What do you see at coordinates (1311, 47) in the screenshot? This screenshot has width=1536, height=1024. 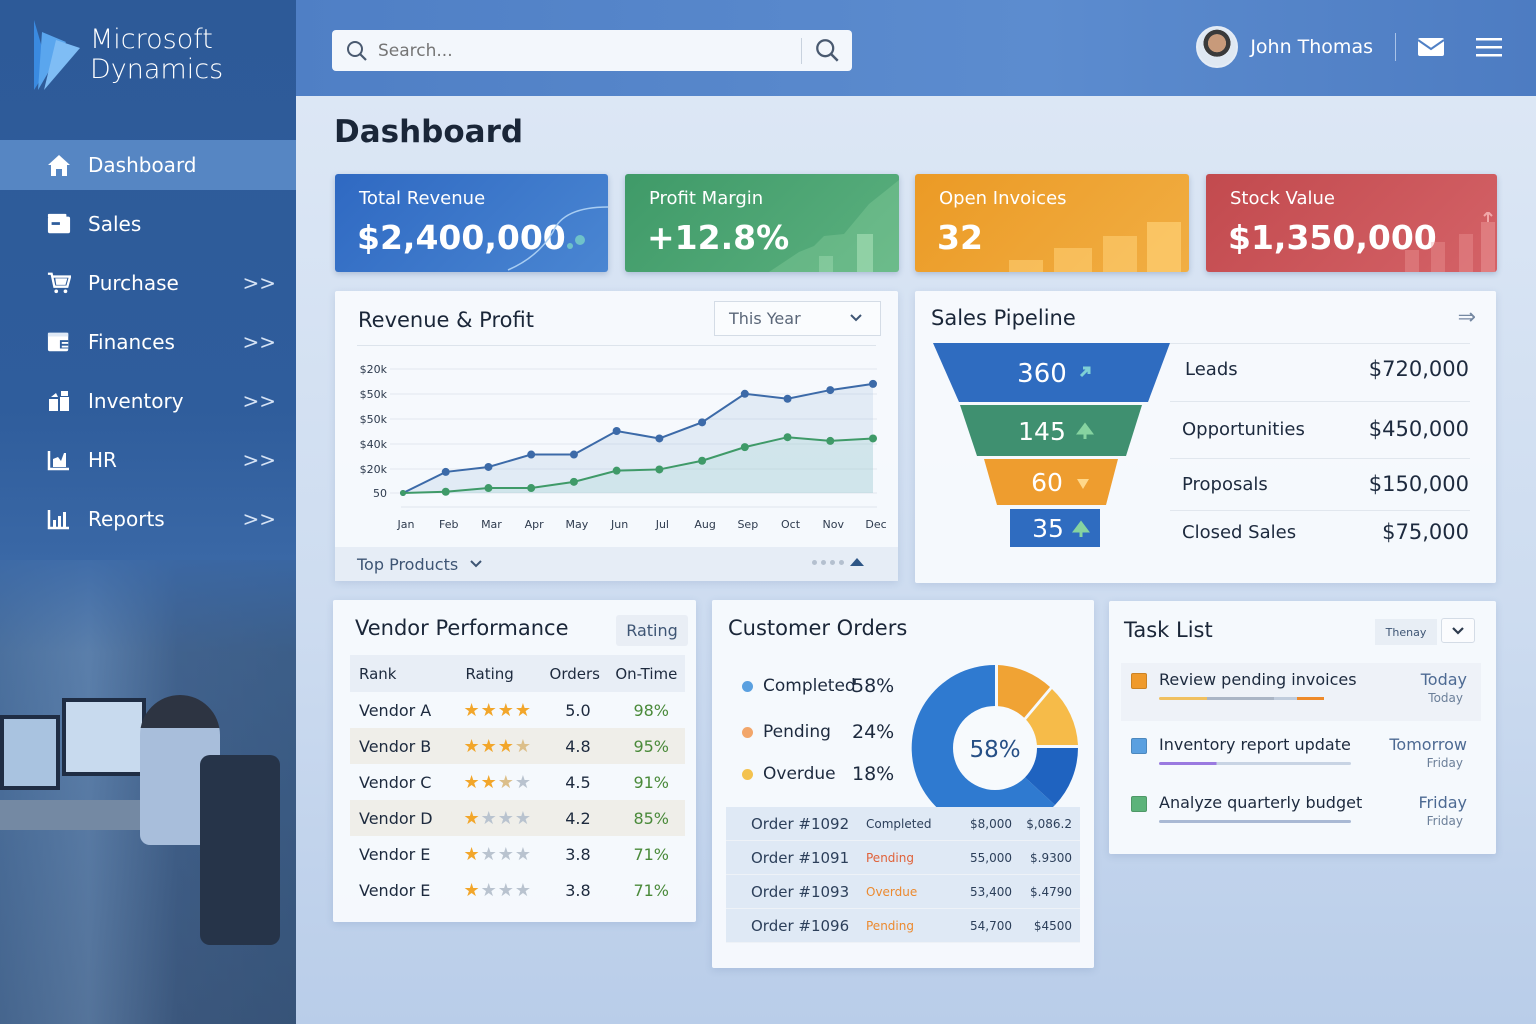 I see `user-name: John Thomas` at bounding box center [1311, 47].